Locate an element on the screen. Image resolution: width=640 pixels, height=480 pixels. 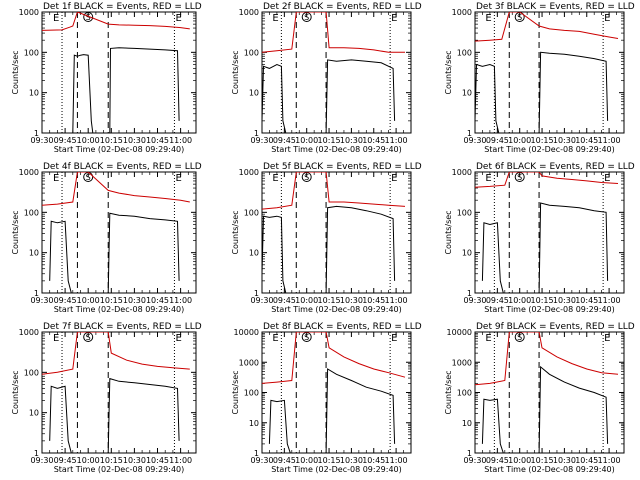
middle-marker-circle is located at coordinates (88, 17).